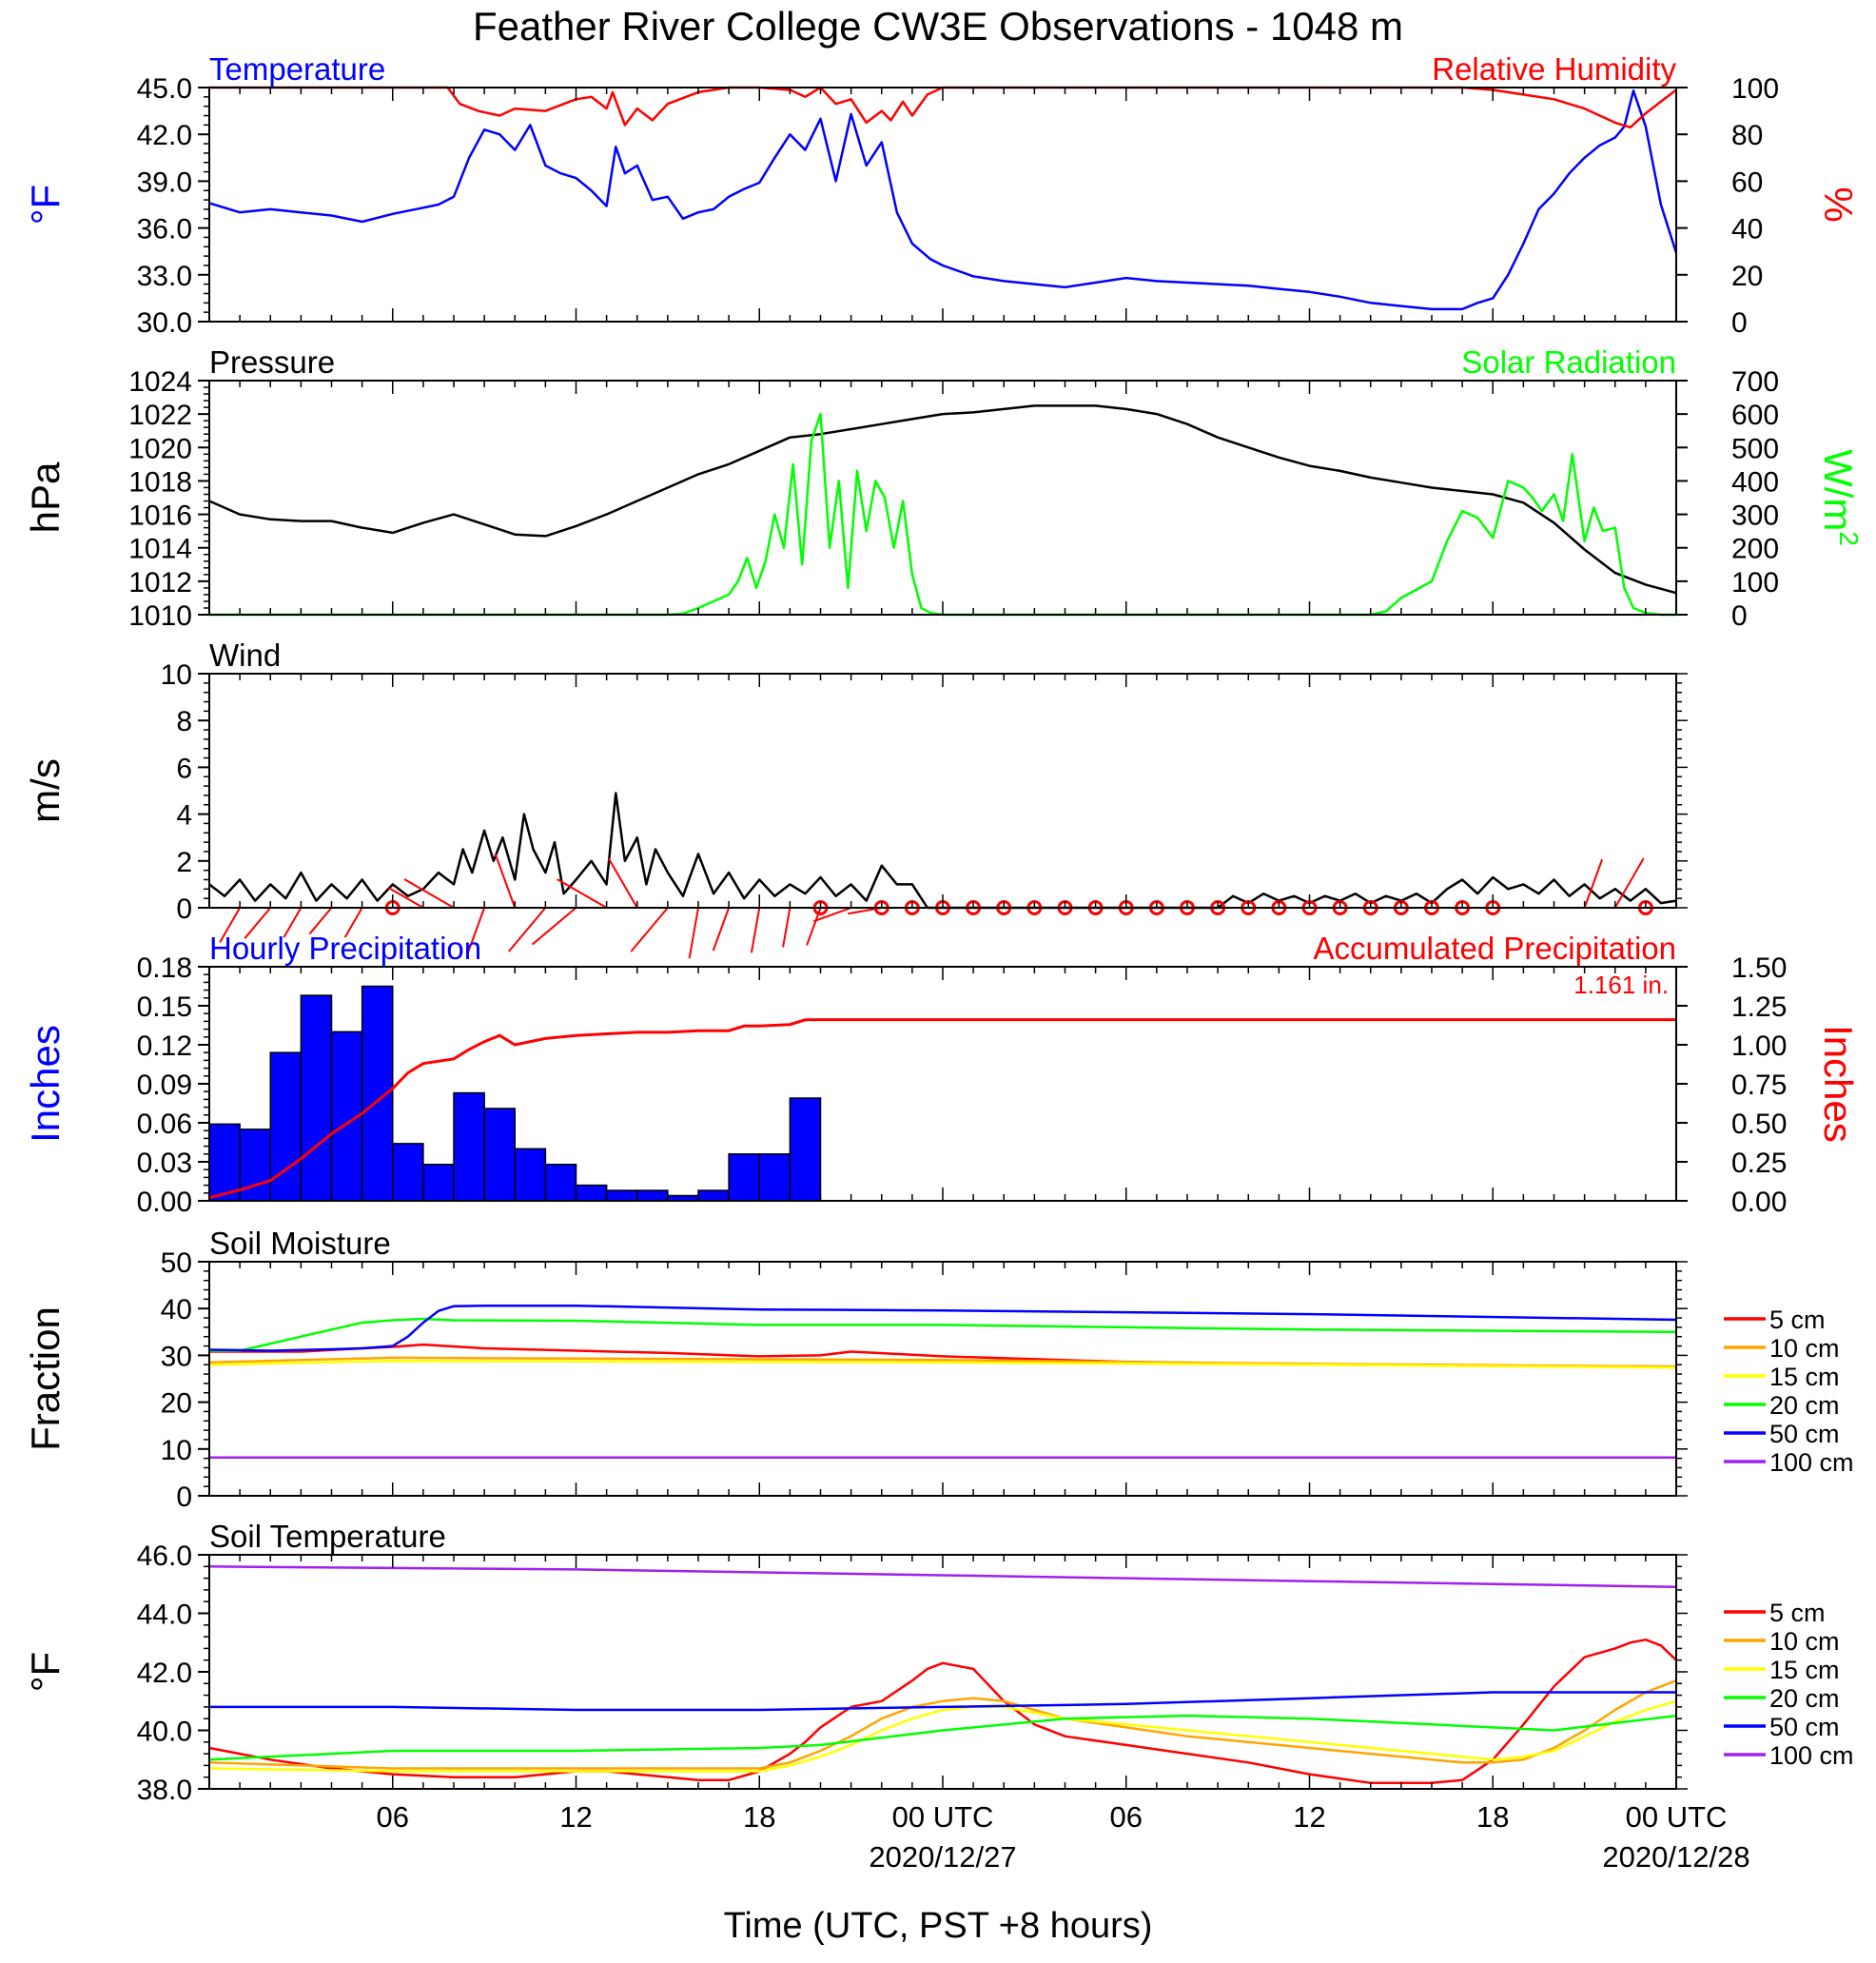 Image resolution: width=1876 pixels, height=1963 pixels. I want to click on x-date-label: 2020/12/27, so click(942, 1857).